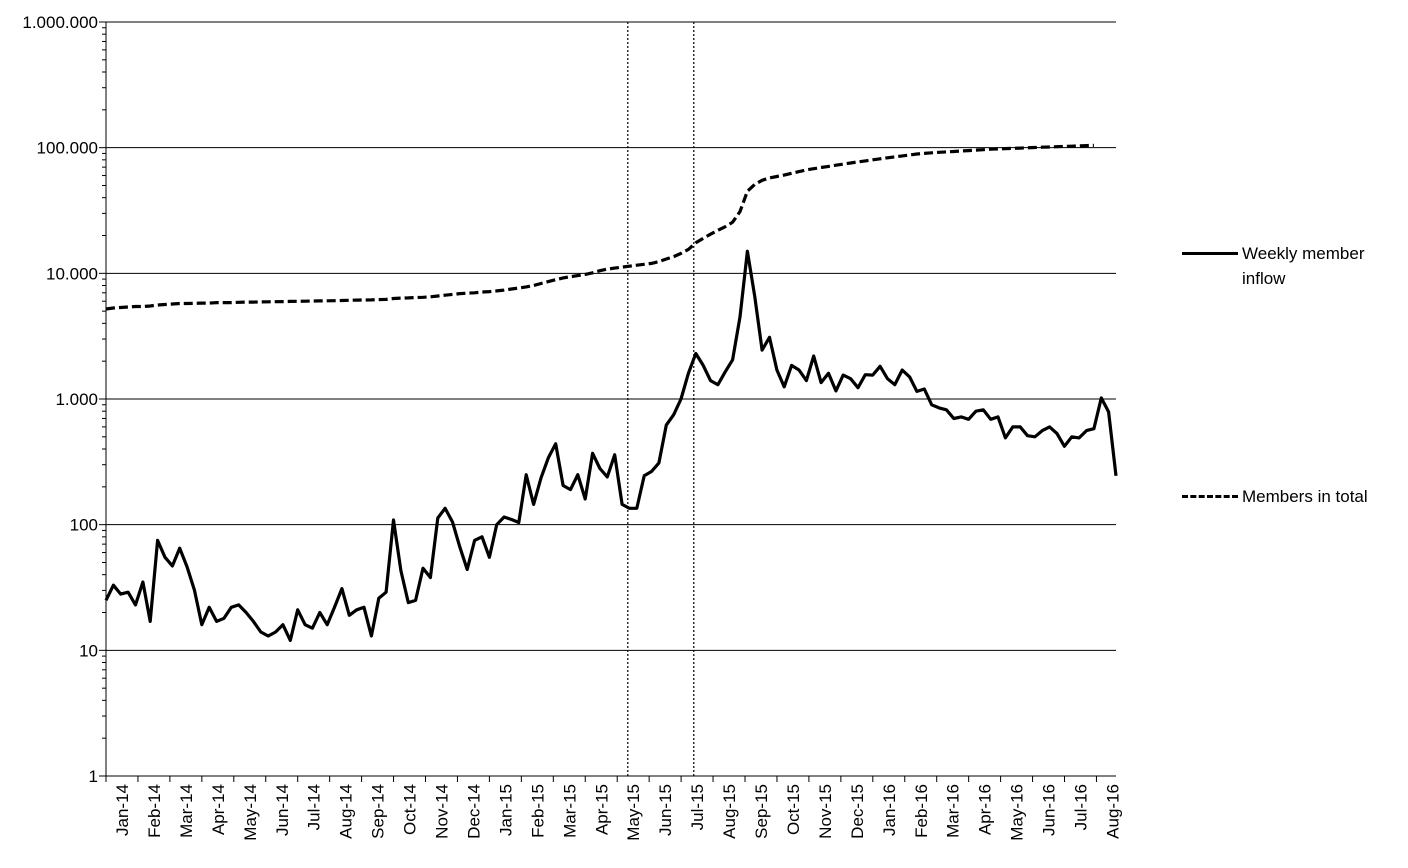 This screenshot has width=1408, height=868. Describe the element at coordinates (1210, 496) in the screenshot. I see `legend-swatch-dashed` at that location.